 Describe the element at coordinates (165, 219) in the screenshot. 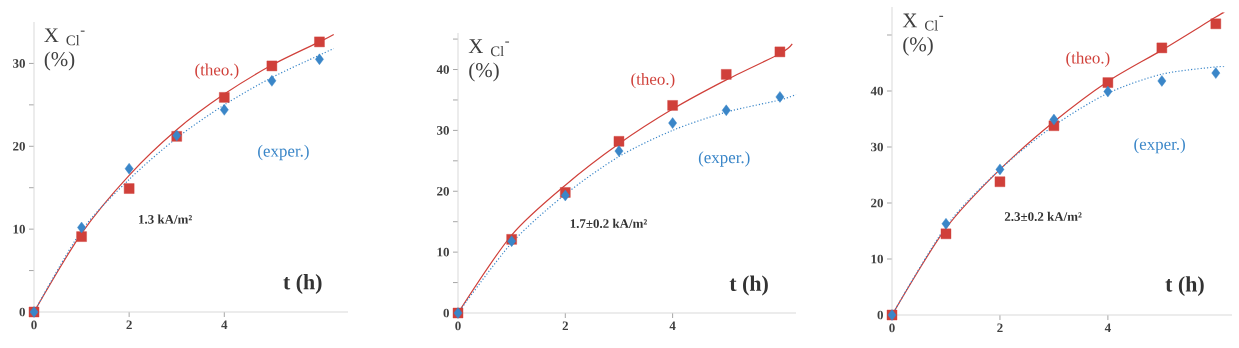

I see `annotation: 1.3 kA/m²` at that location.